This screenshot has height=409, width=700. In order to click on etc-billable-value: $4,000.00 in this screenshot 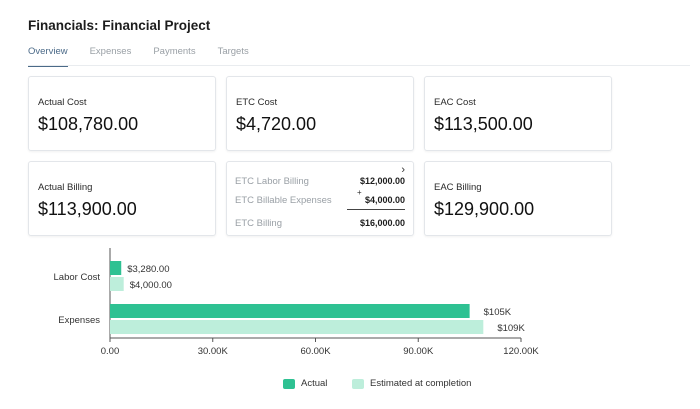, I will do `click(384, 200)`.